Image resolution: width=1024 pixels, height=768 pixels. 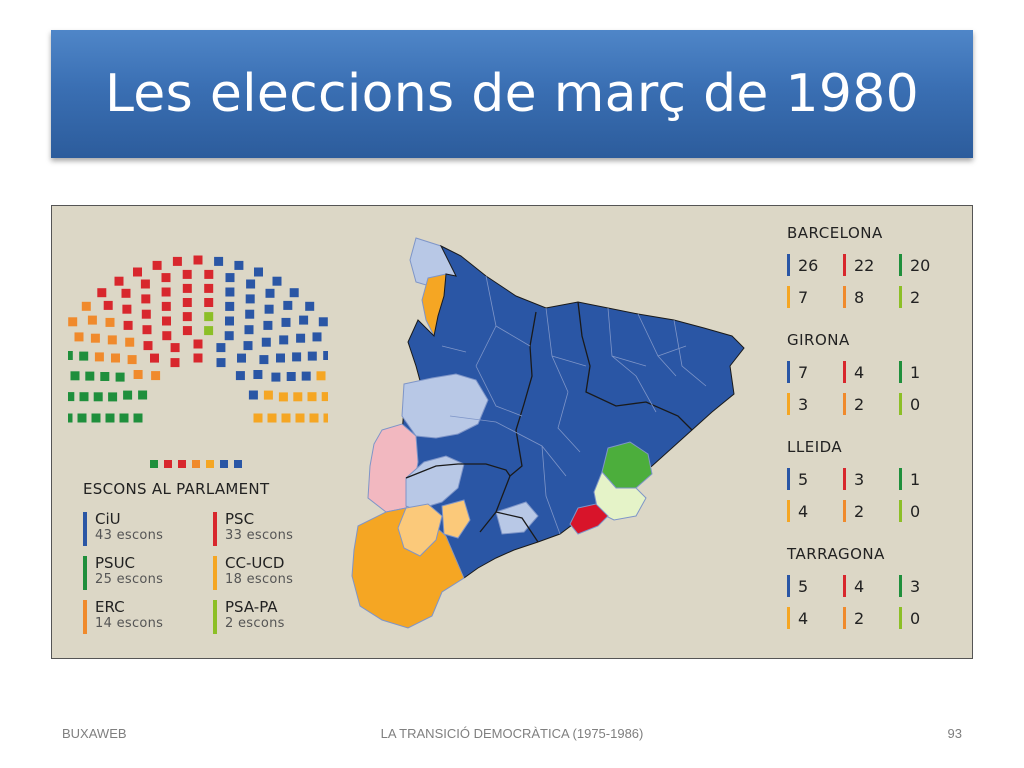 I want to click on map-comarca-boundaries, so click(x=574, y=405).